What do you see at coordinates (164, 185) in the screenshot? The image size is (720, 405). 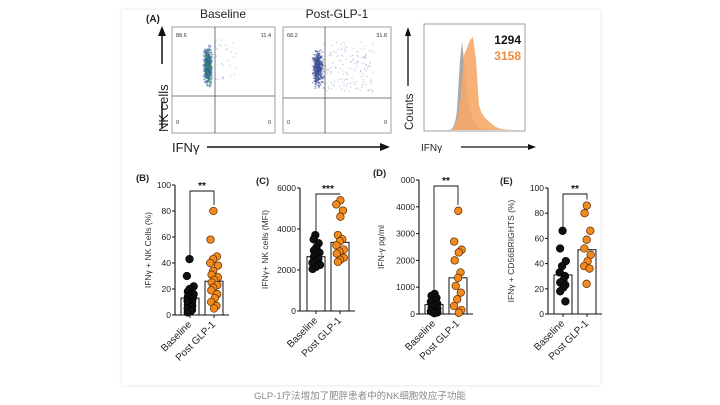 I see `y-tick-label: 100` at bounding box center [164, 185].